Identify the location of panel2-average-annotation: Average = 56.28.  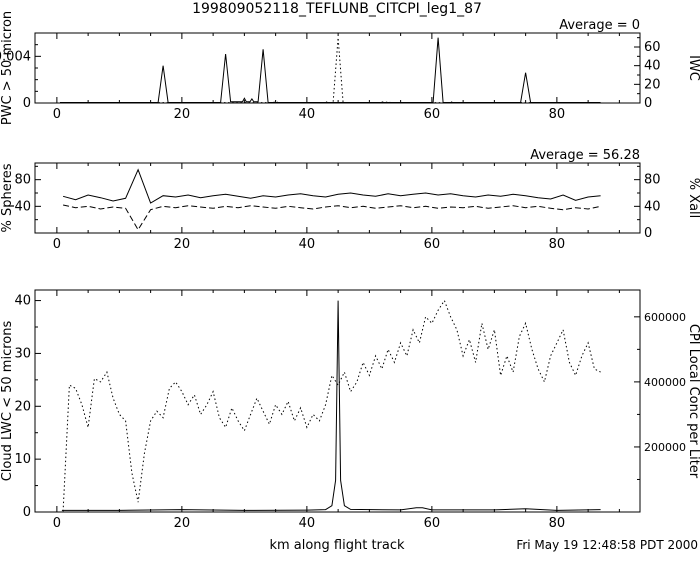
(585, 155).